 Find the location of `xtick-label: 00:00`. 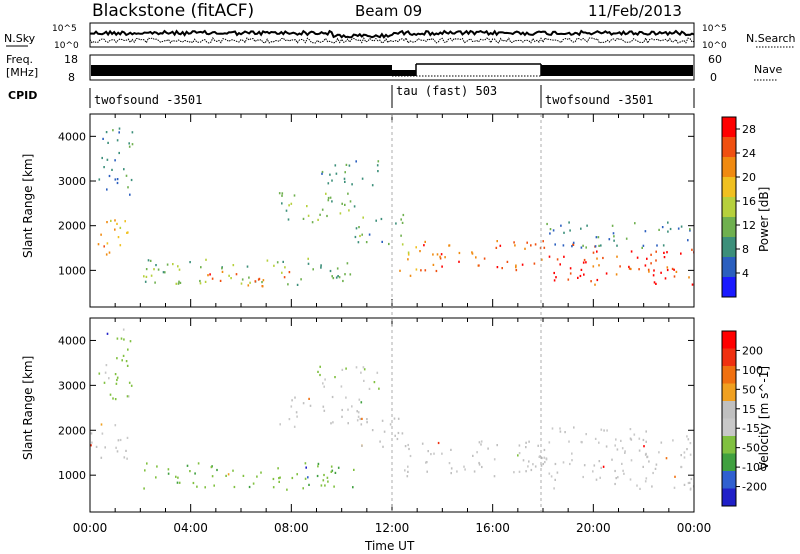

xtick-label: 00:00 is located at coordinates (694, 528).